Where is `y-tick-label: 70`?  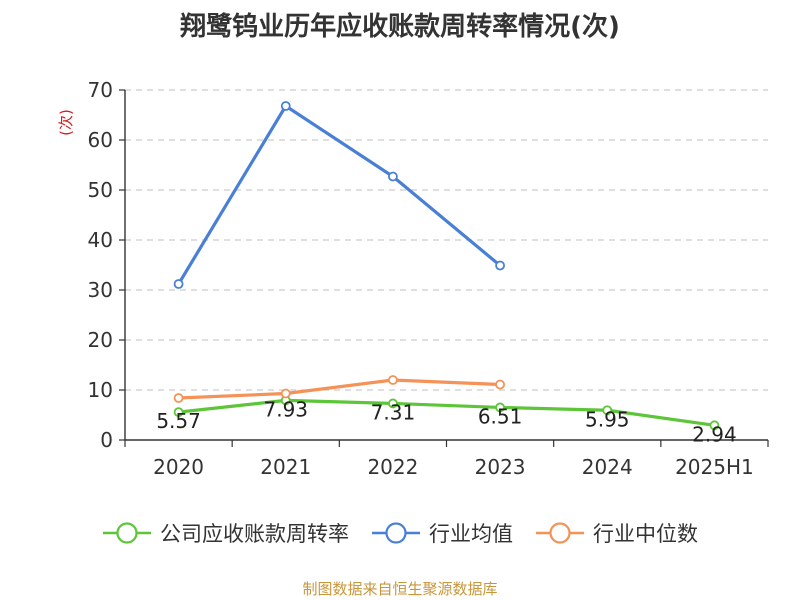
y-tick-label: 70 is located at coordinates (100, 90).